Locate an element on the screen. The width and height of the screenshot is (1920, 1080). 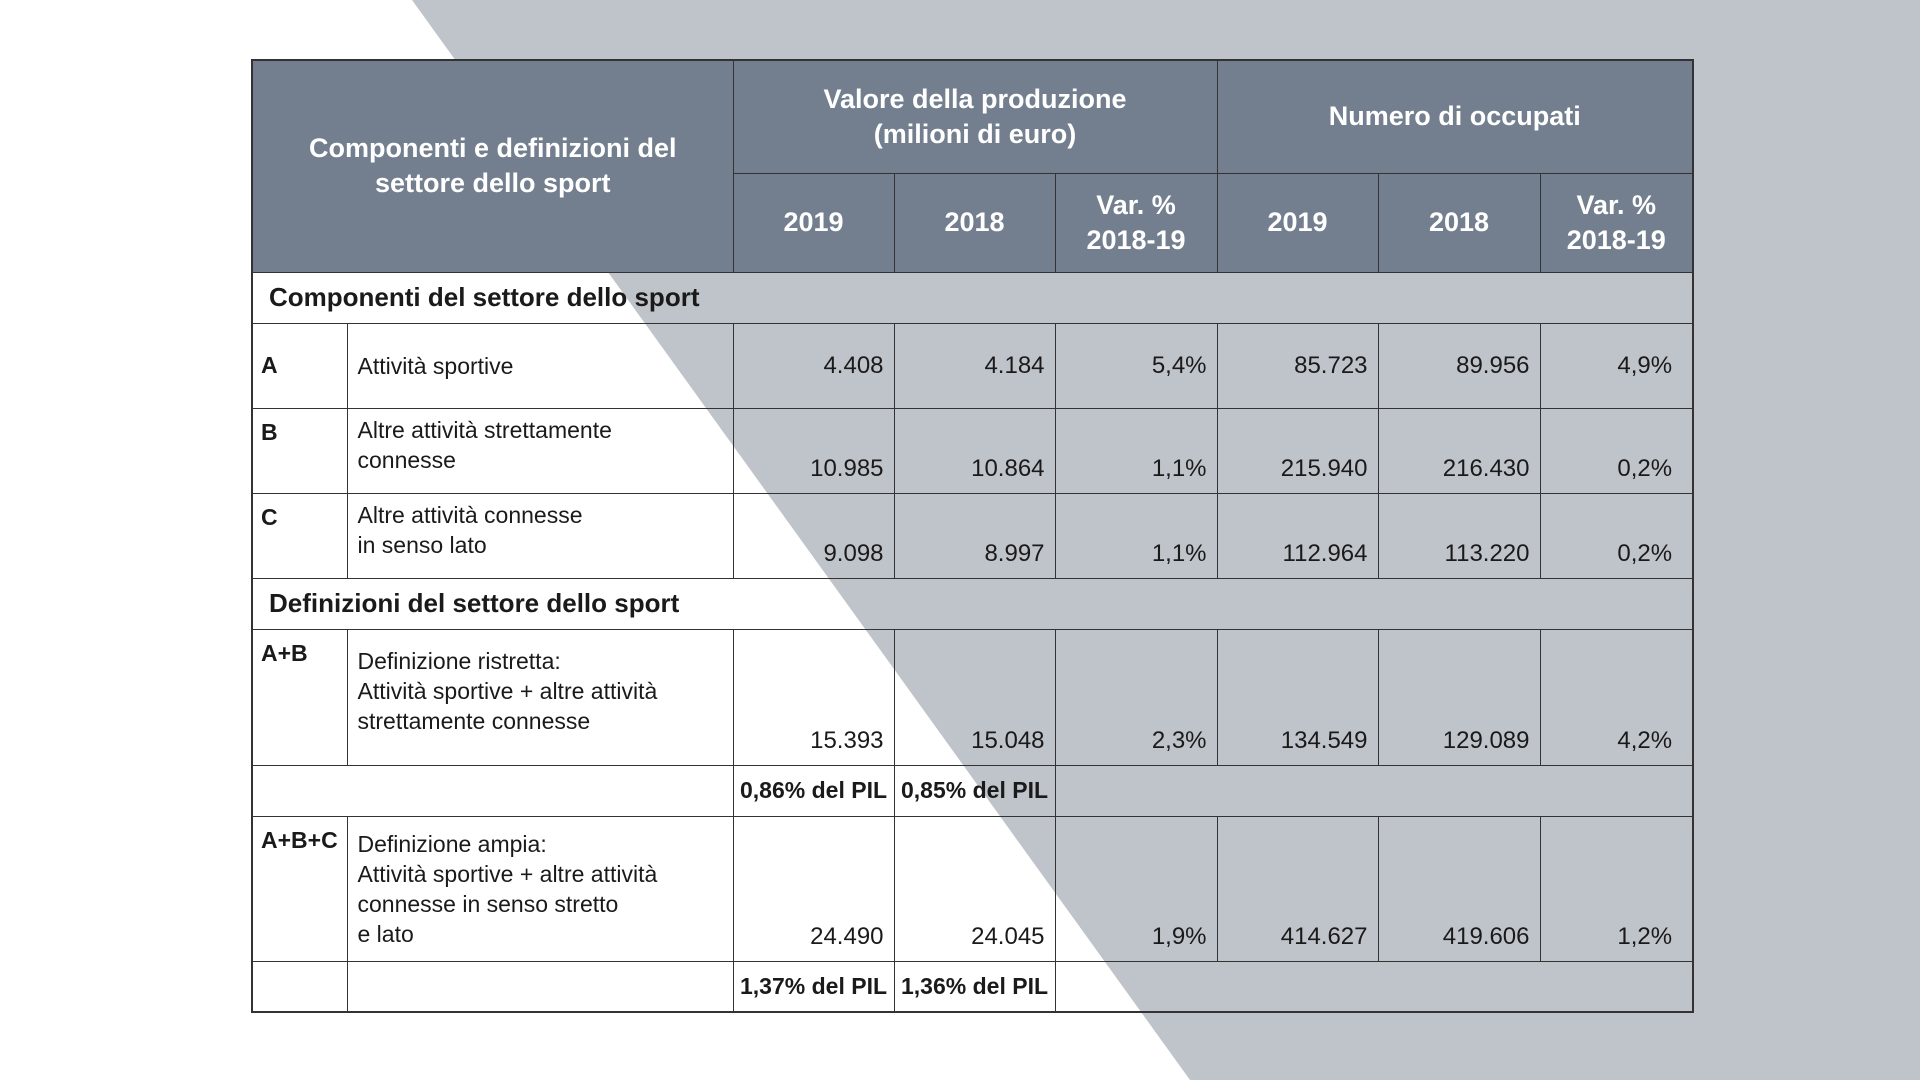
row-code: B is located at coordinates (299, 450).